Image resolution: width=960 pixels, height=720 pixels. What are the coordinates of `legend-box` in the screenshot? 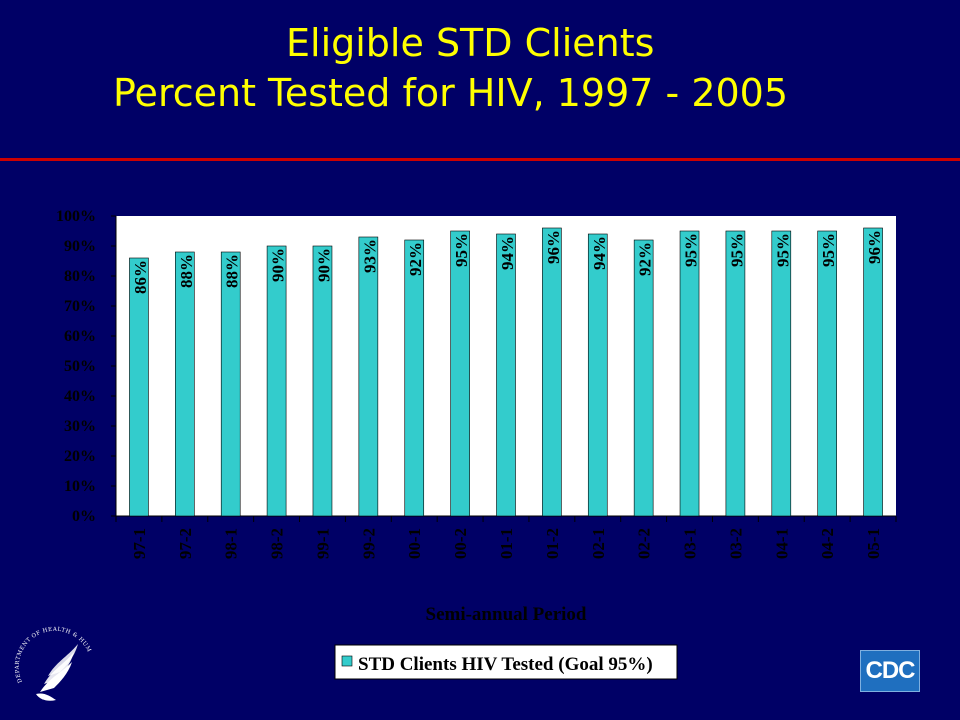 It's located at (506, 662).